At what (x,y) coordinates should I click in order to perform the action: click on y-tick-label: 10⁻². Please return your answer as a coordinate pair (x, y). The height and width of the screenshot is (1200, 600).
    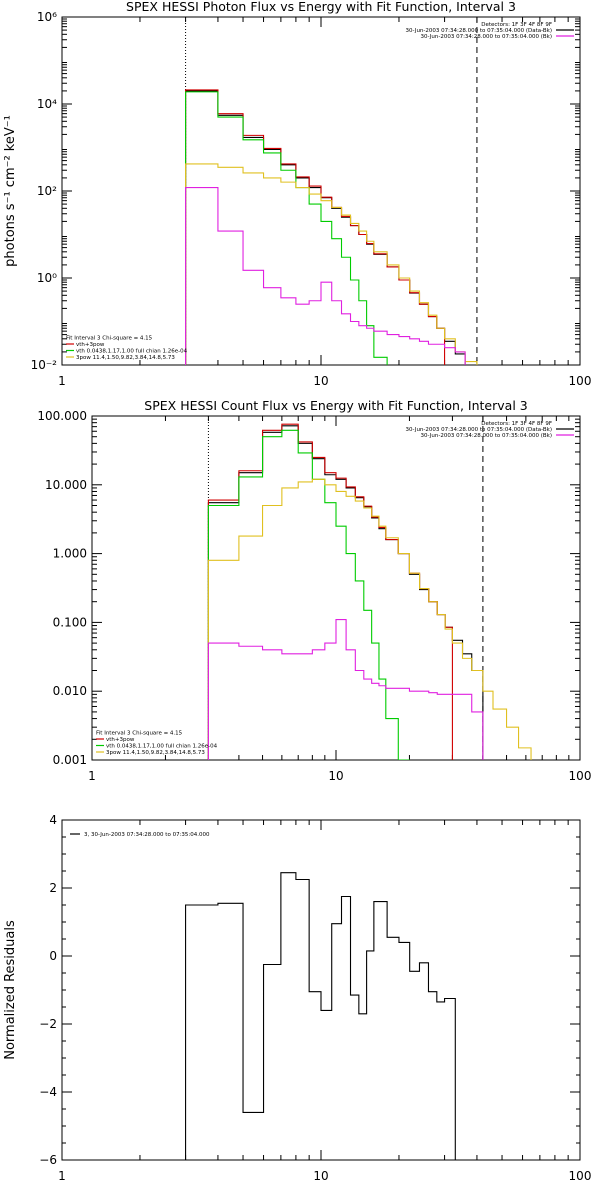
    Looking at the image, I should click on (44, 365).